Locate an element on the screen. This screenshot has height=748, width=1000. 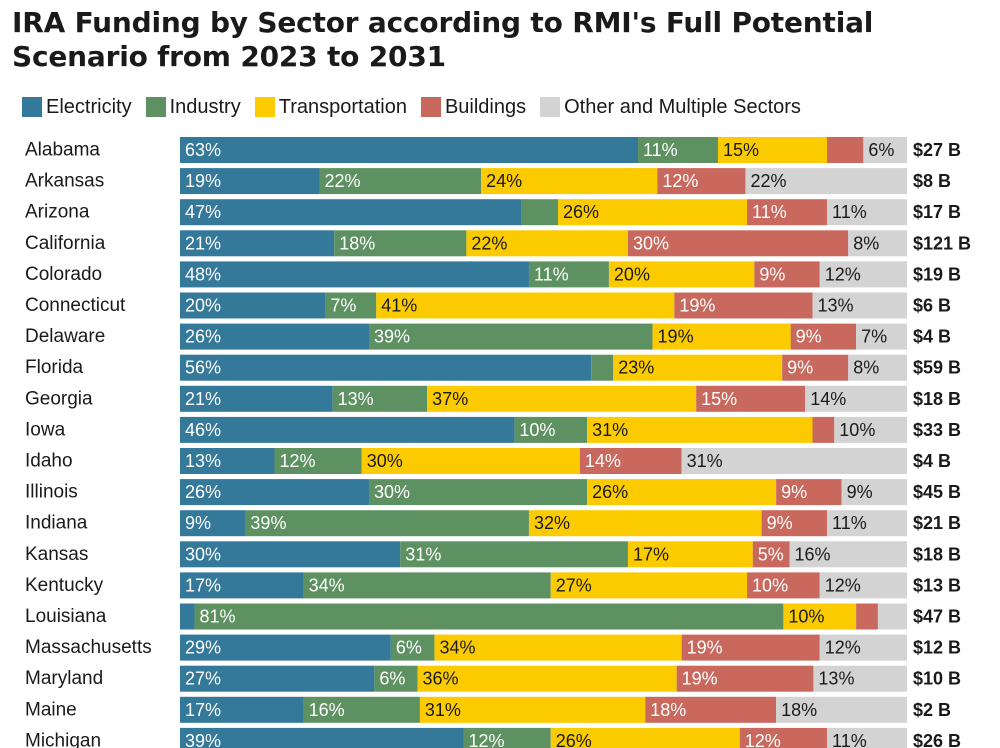
bar-segment-colorado-electricity is located at coordinates (354, 274).